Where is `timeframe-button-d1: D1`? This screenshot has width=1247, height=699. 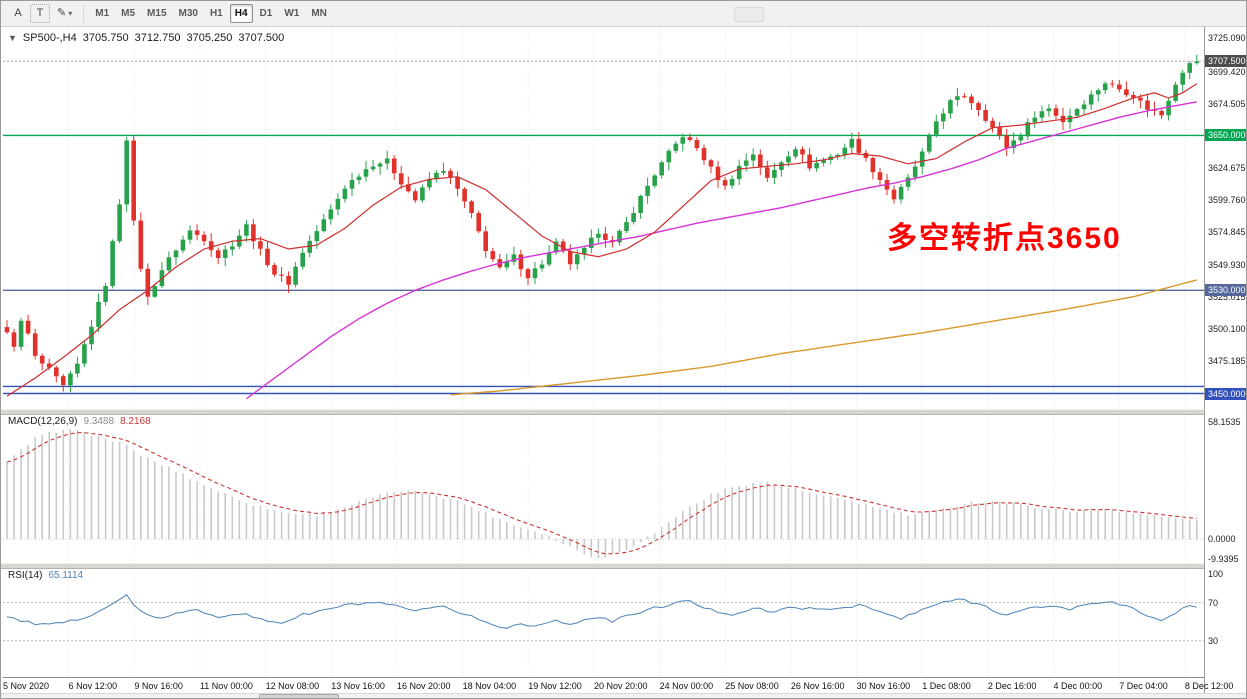 timeframe-button-d1: D1 is located at coordinates (266, 13).